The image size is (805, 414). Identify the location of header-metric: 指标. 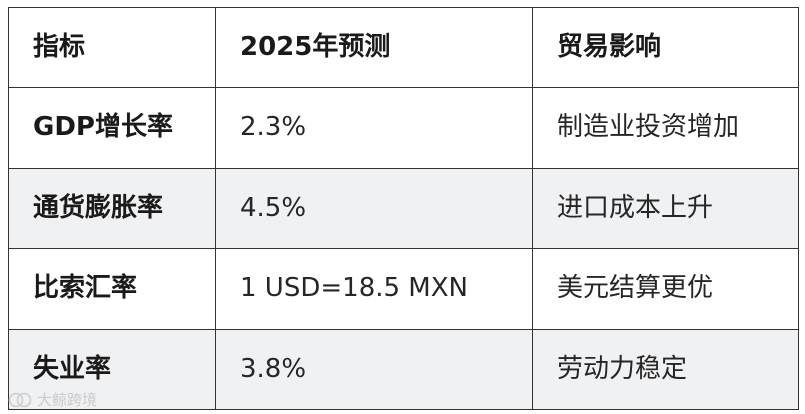
(112, 47).